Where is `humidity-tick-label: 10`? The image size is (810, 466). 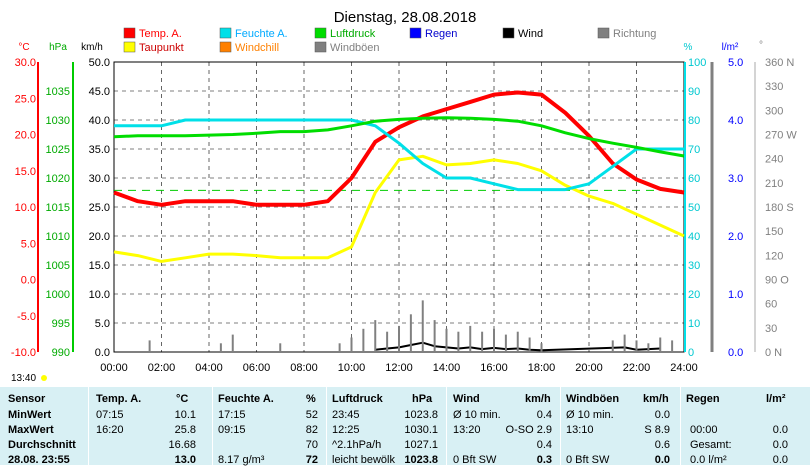 humidity-tick-label: 10 is located at coordinates (694, 324).